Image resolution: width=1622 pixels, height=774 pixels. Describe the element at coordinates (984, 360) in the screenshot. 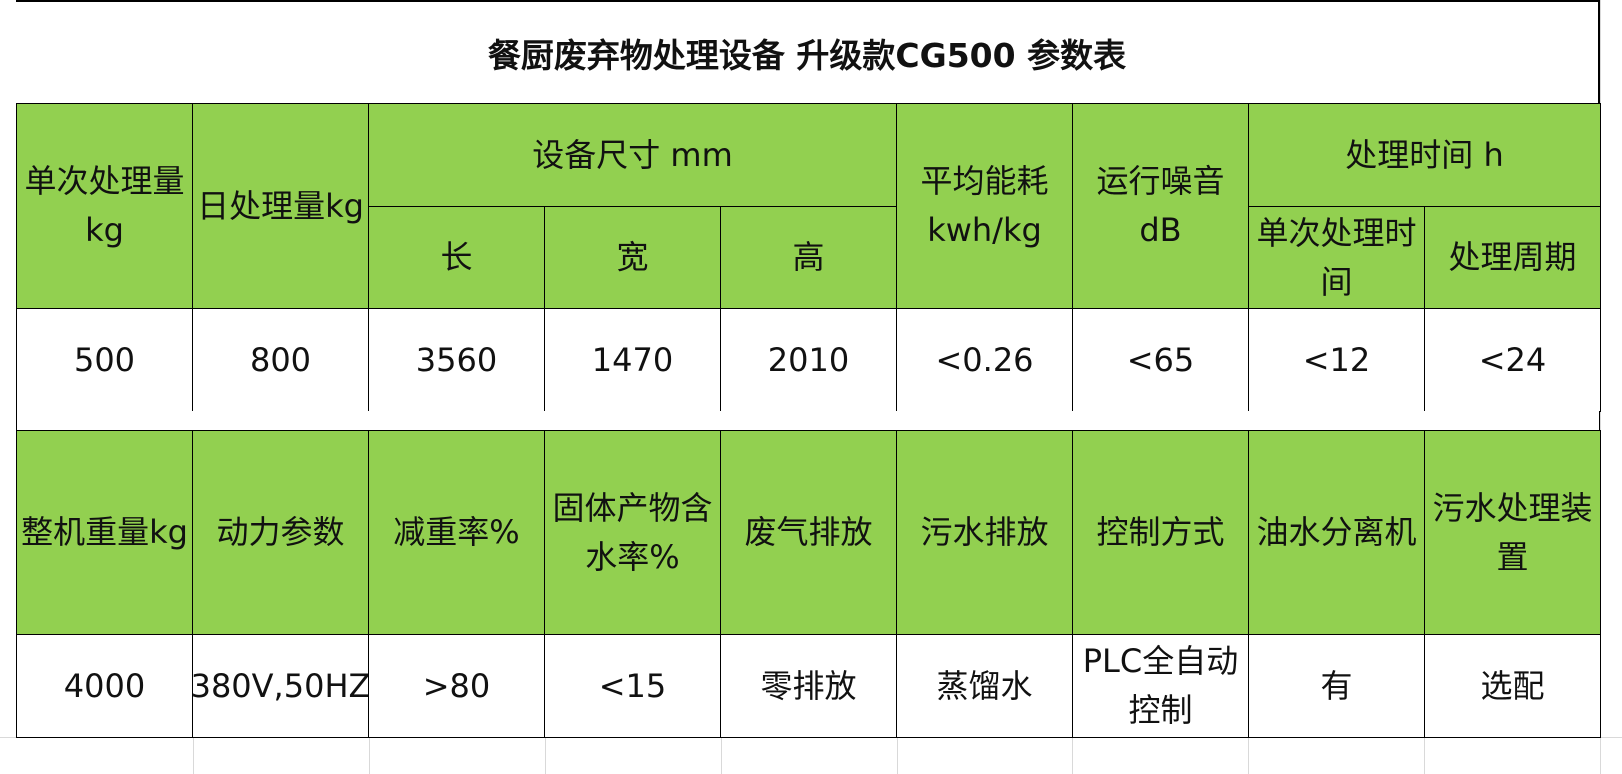

I see `value-energy: <0.26` at that location.